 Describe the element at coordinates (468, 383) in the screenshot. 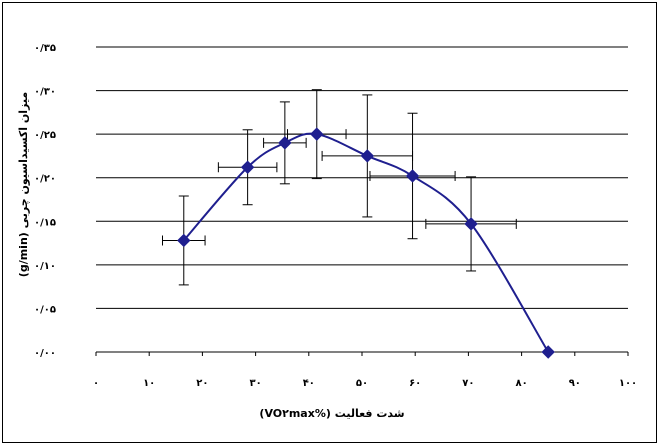

I see `x-tick-label: ۷۰` at that location.